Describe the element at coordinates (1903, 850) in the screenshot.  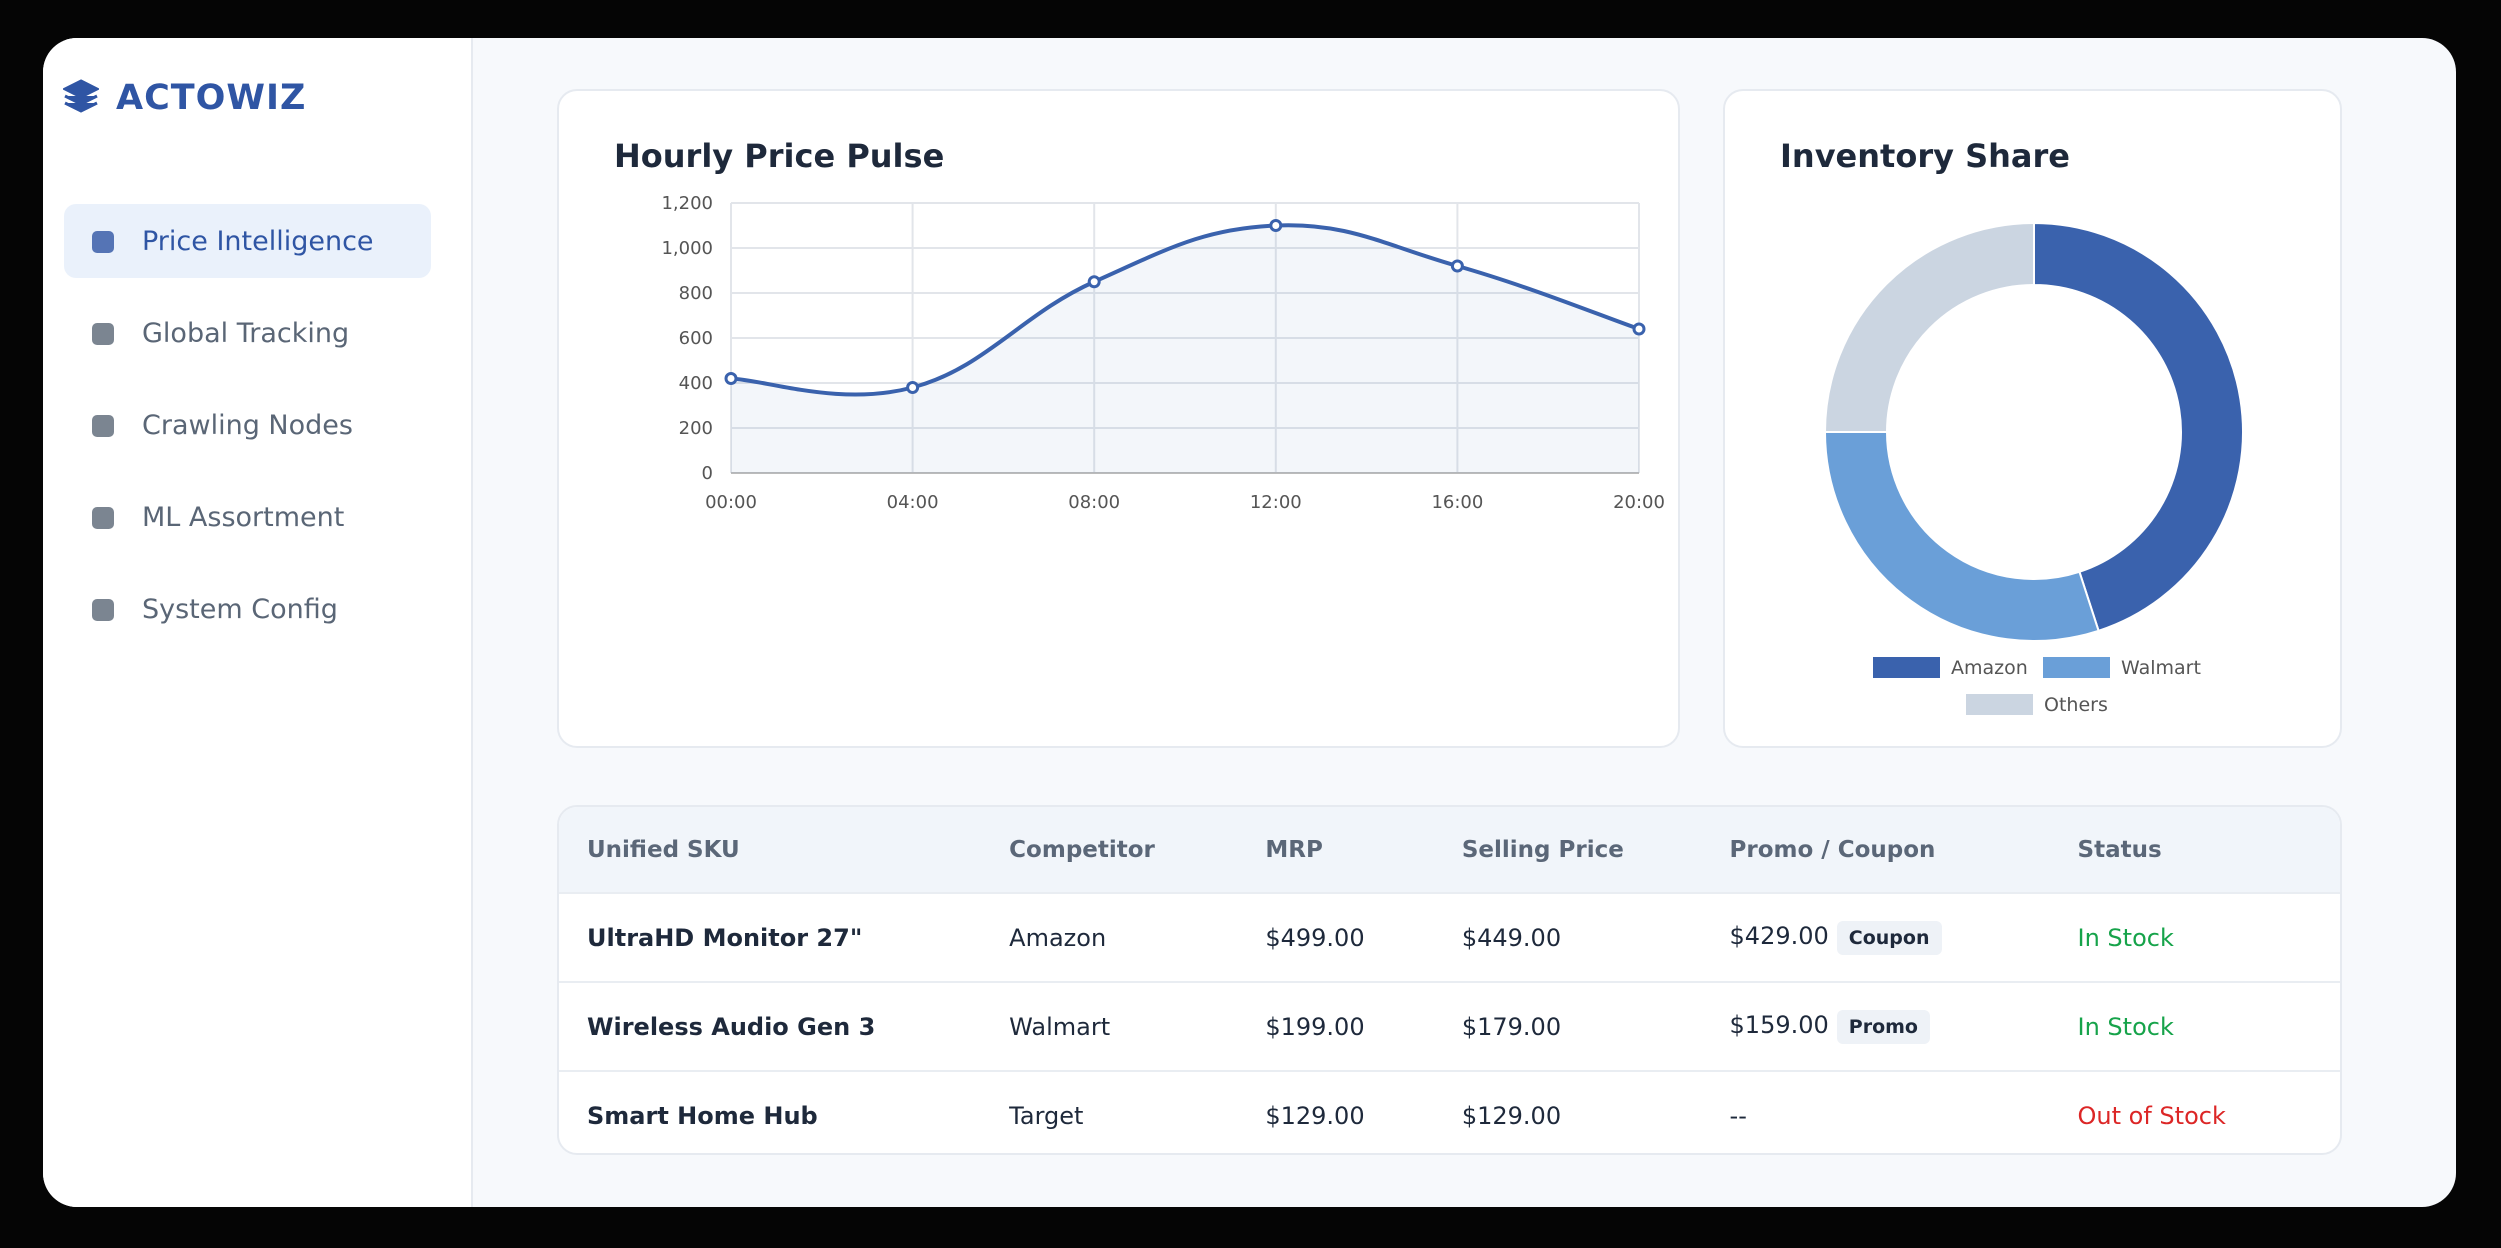
I see `column-header: Promo / Coupon` at that location.